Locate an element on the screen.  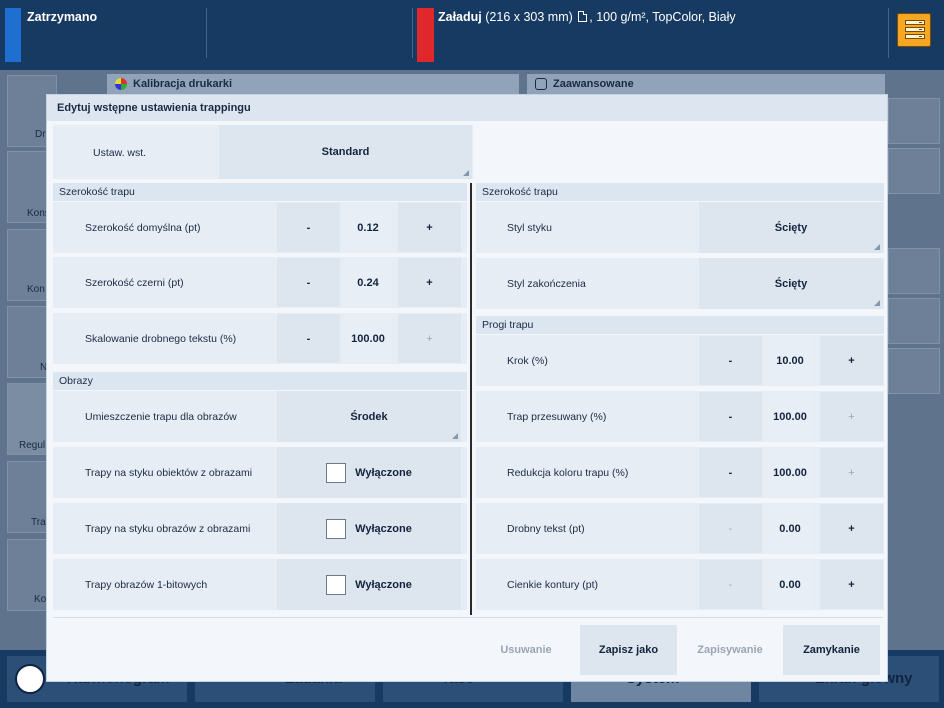
small-text-increment-button: + is located at coordinates (851, 528).